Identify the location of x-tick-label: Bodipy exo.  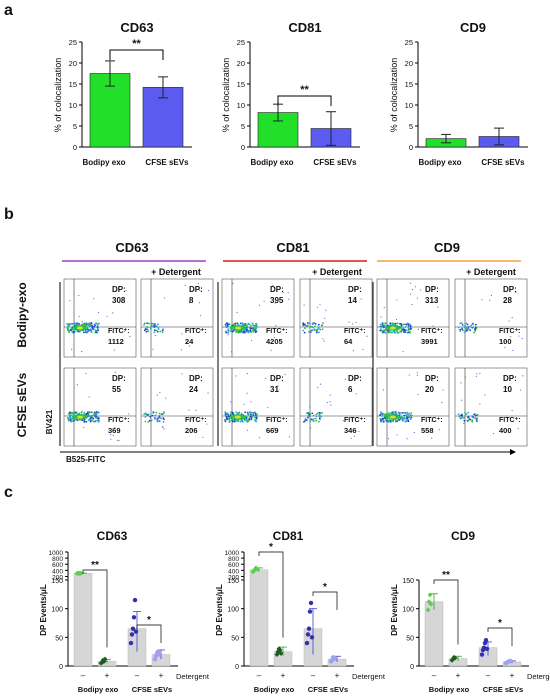
(103, 162).